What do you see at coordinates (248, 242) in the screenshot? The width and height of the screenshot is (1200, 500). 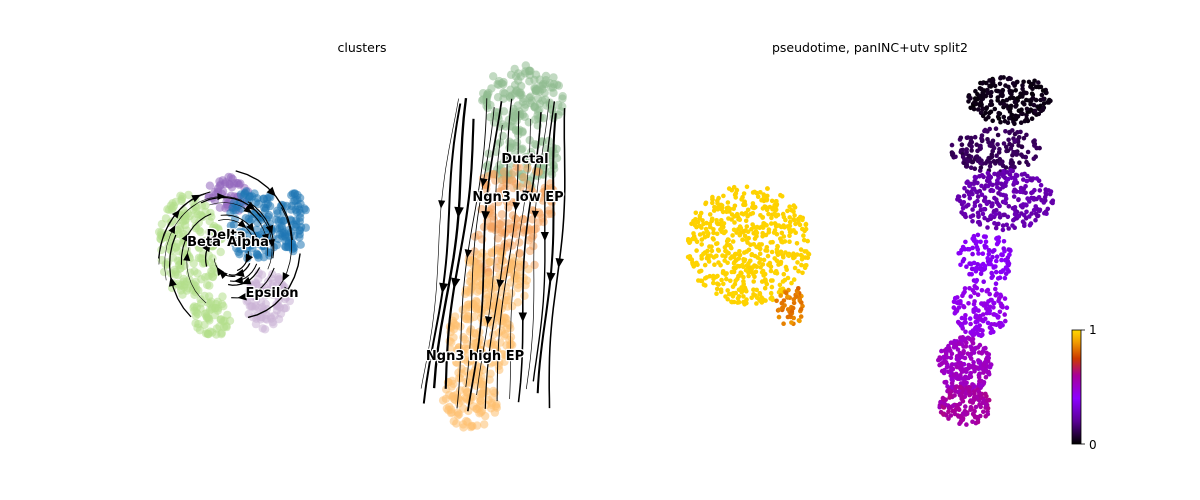 I see `cluster-label-alpha: Alpha` at bounding box center [248, 242].